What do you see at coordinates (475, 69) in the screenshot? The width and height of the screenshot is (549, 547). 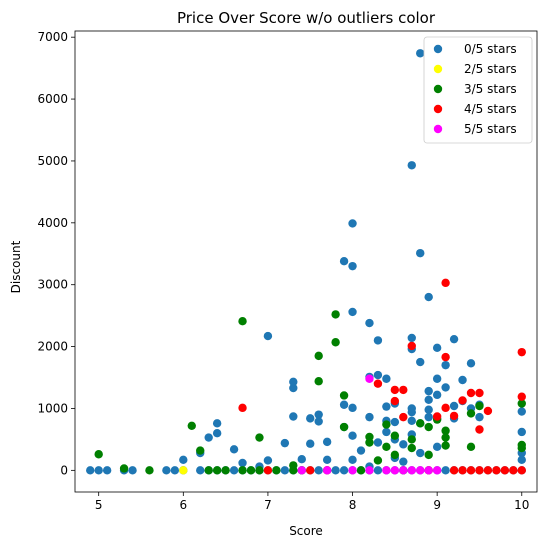 I see `legend-item: 2/5 stars` at bounding box center [475, 69].